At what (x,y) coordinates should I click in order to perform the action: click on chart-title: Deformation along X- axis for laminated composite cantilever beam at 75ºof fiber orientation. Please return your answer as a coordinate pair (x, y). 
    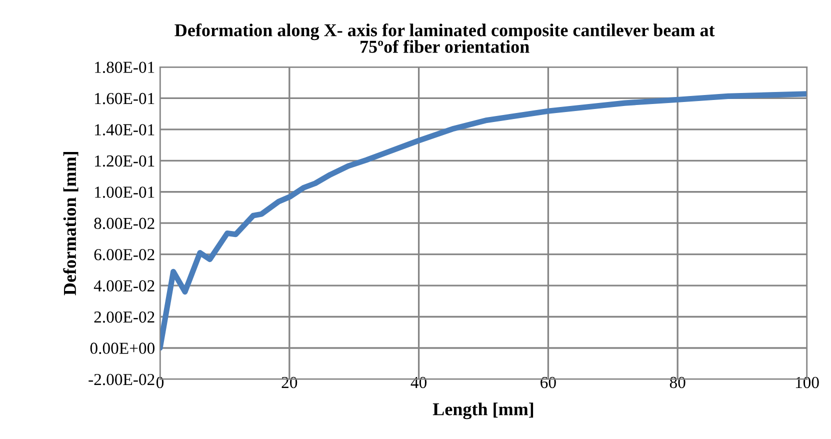
    Looking at the image, I should click on (444, 38).